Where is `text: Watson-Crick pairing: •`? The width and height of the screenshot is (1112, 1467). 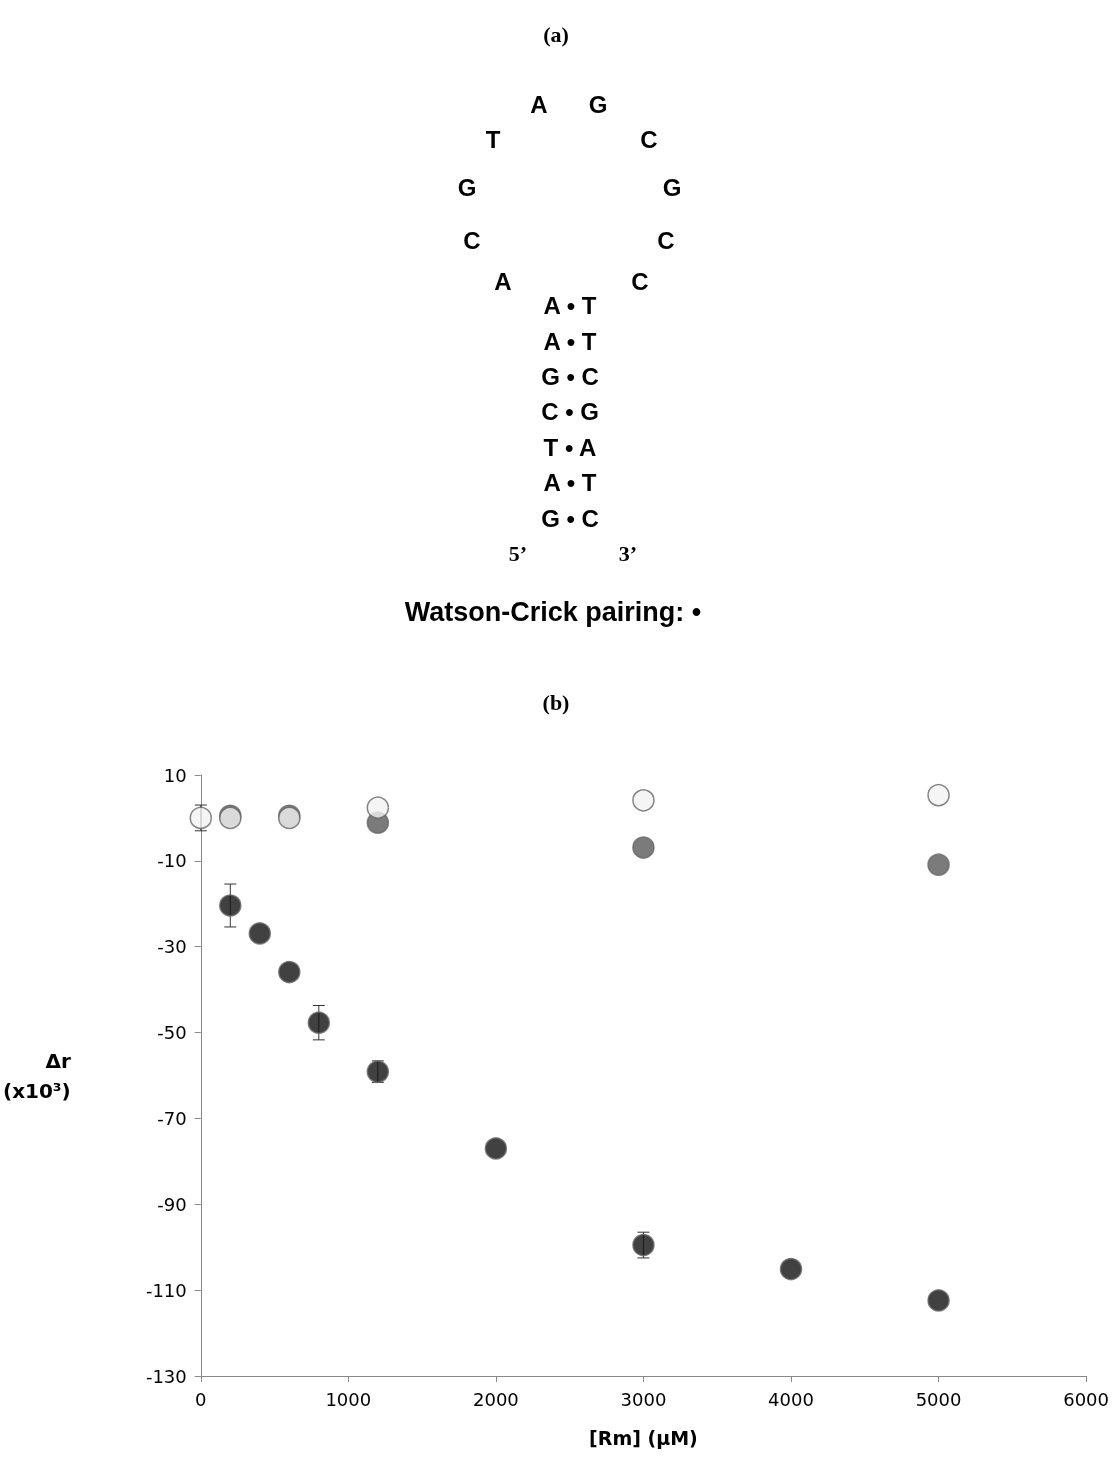
text: Watson-Crick pairing: • is located at coordinates (553, 612).